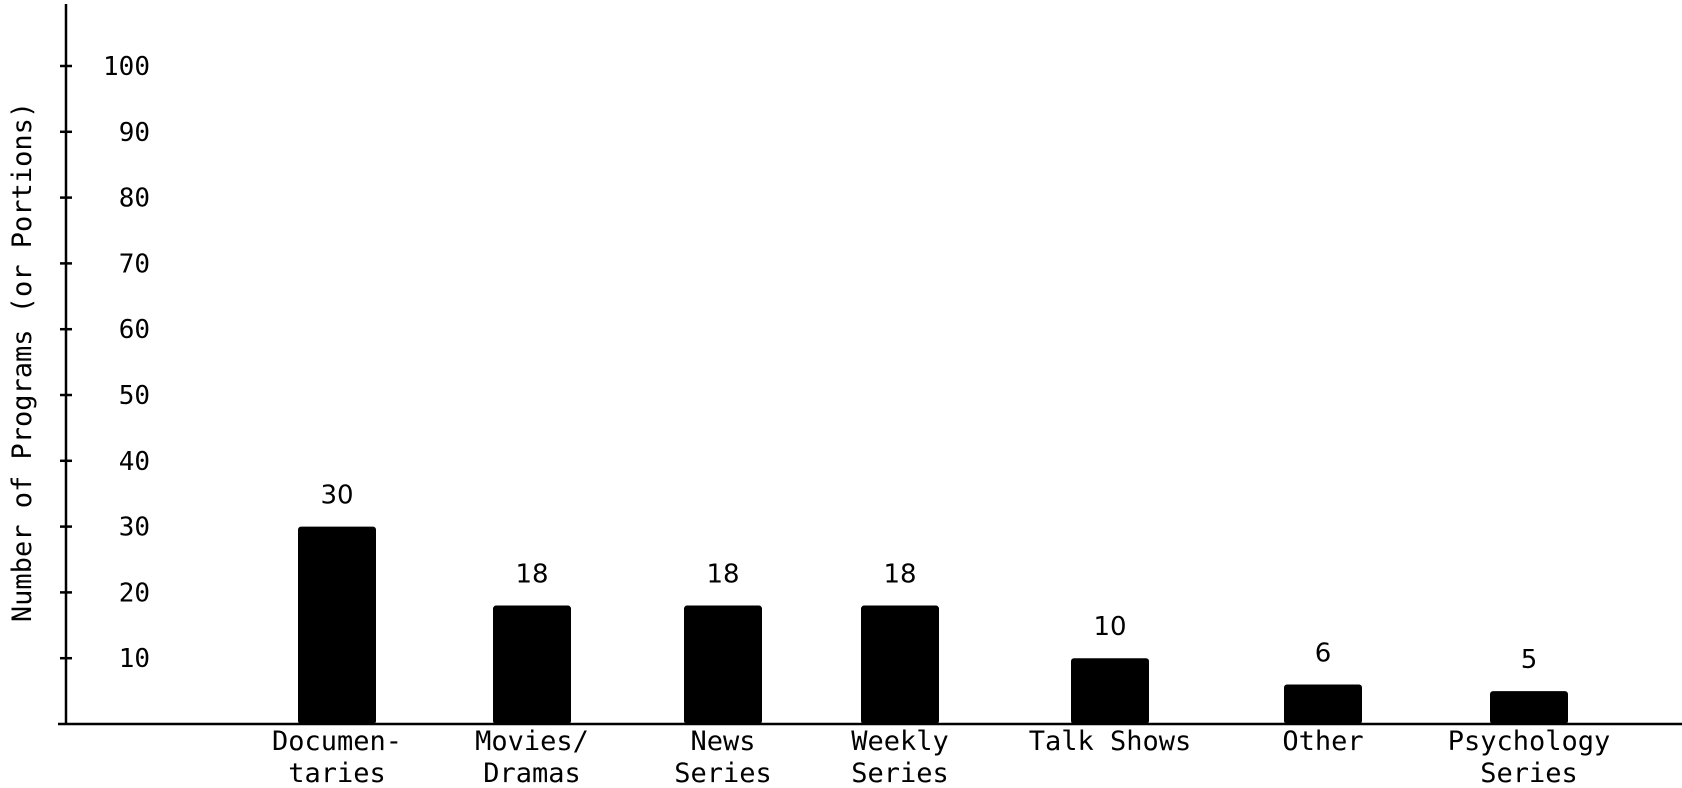 This screenshot has height=788, width=1682. I want to click on category-label: Talk Shows, so click(1110, 741).